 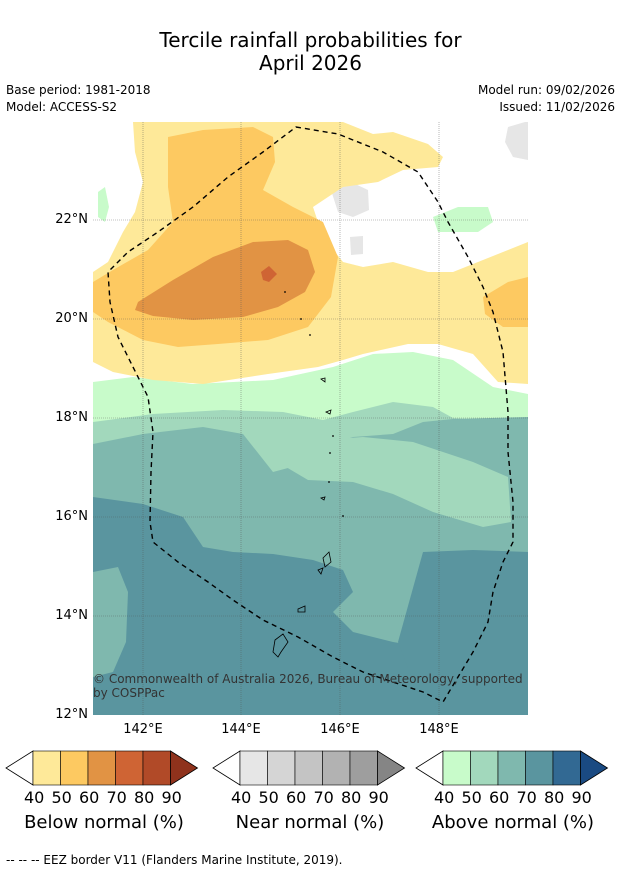 I want to click on colorbars, so click(x=307, y=768).